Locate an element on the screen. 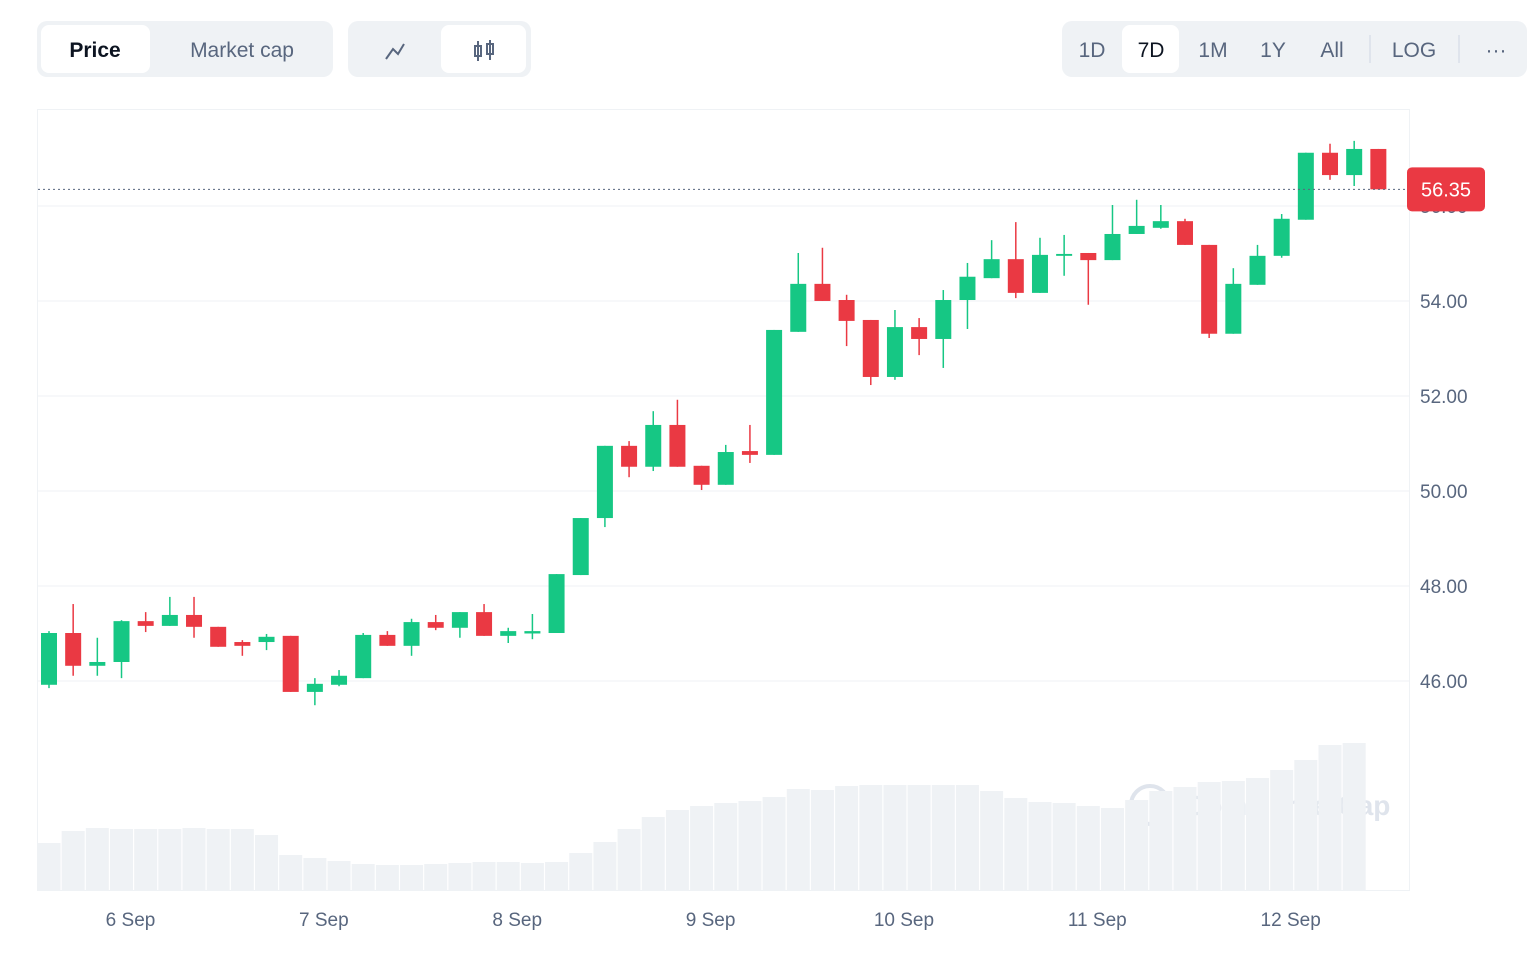  range-button: All is located at coordinates (1331, 50).